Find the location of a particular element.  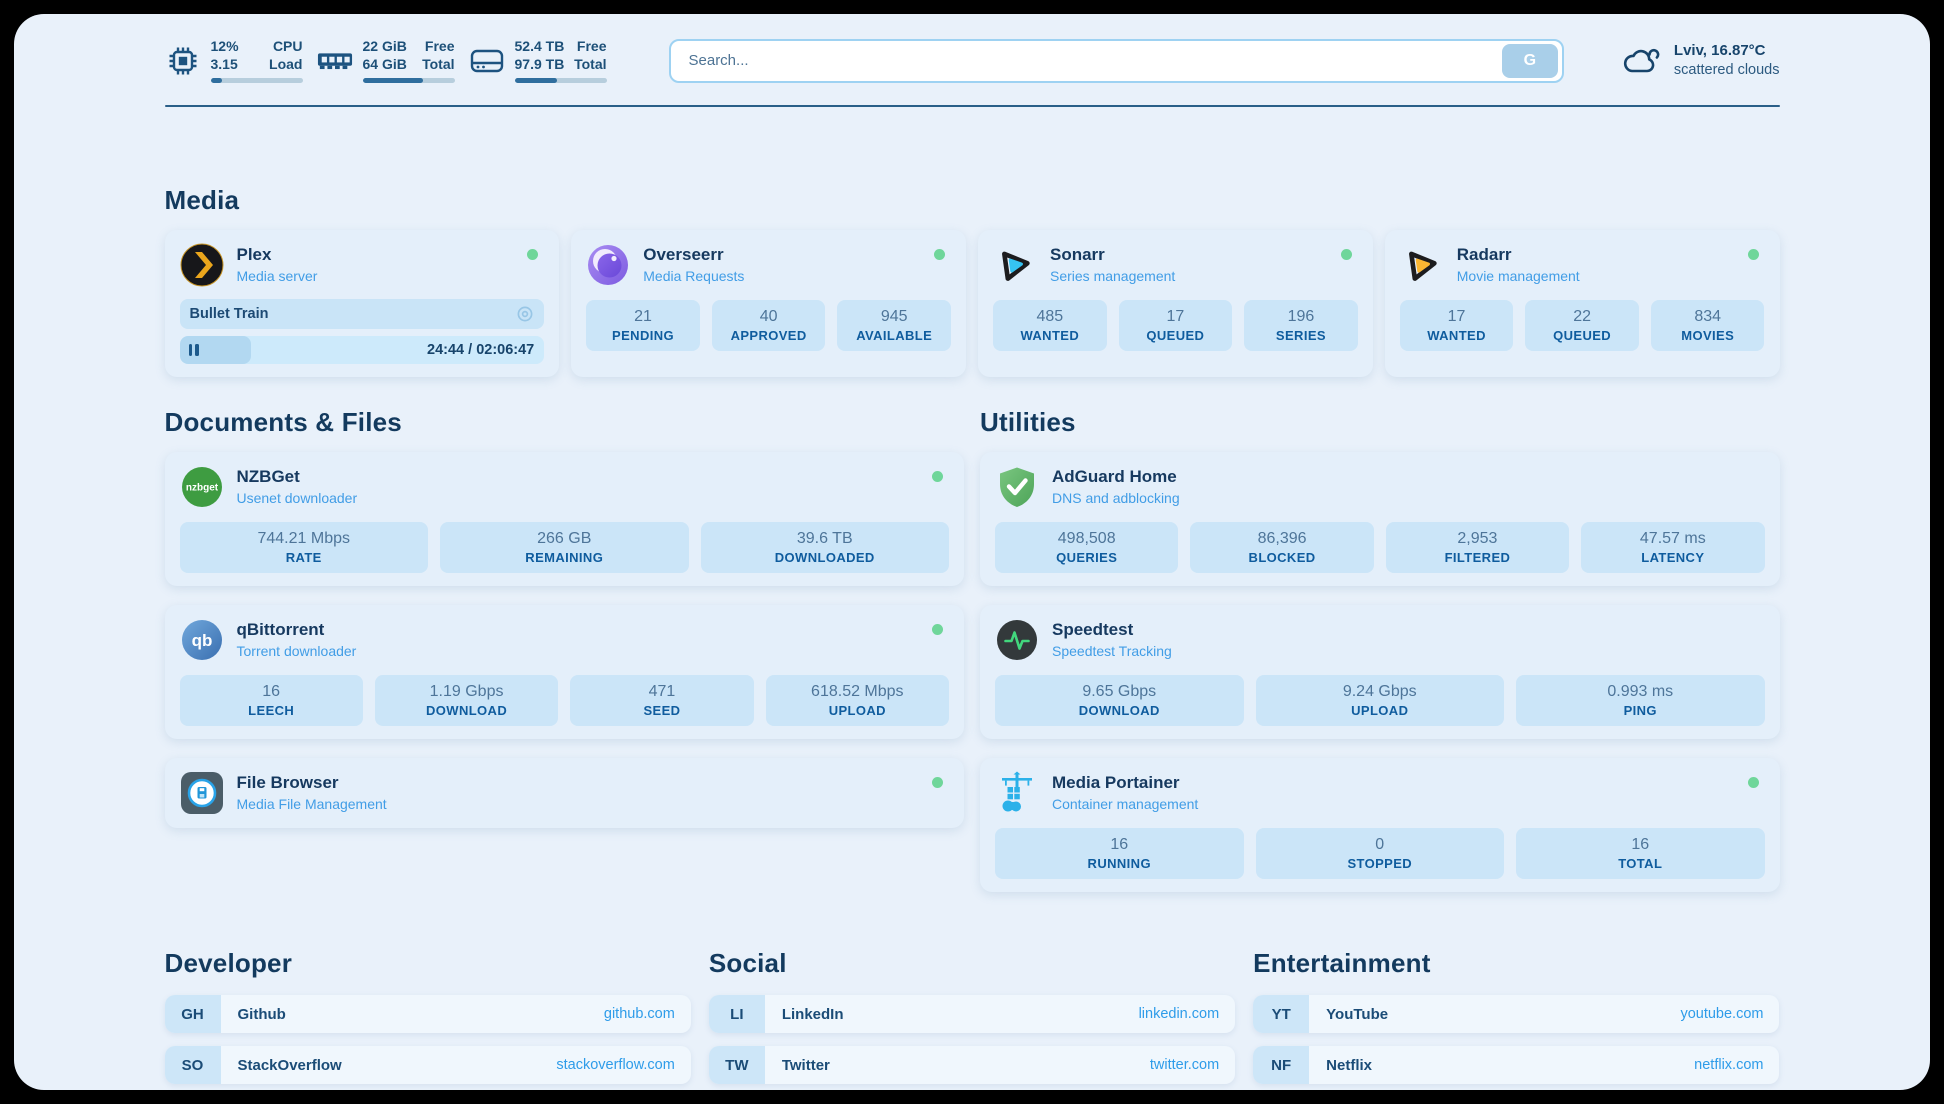

weather-location-temp: Lviv, 16.87°C is located at coordinates (1719, 51).